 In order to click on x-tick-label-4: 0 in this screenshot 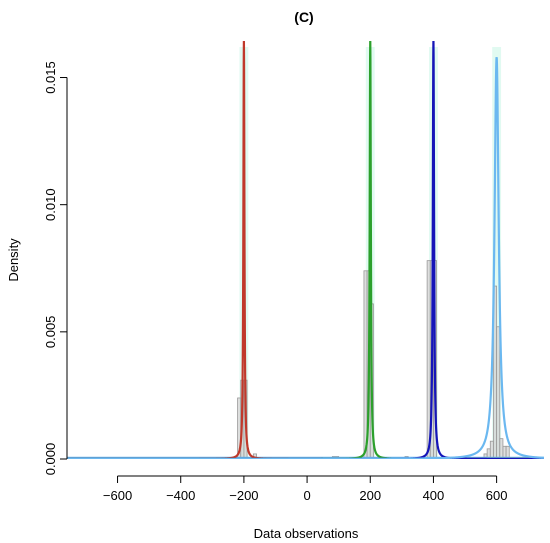, I will do `click(306, 495)`.